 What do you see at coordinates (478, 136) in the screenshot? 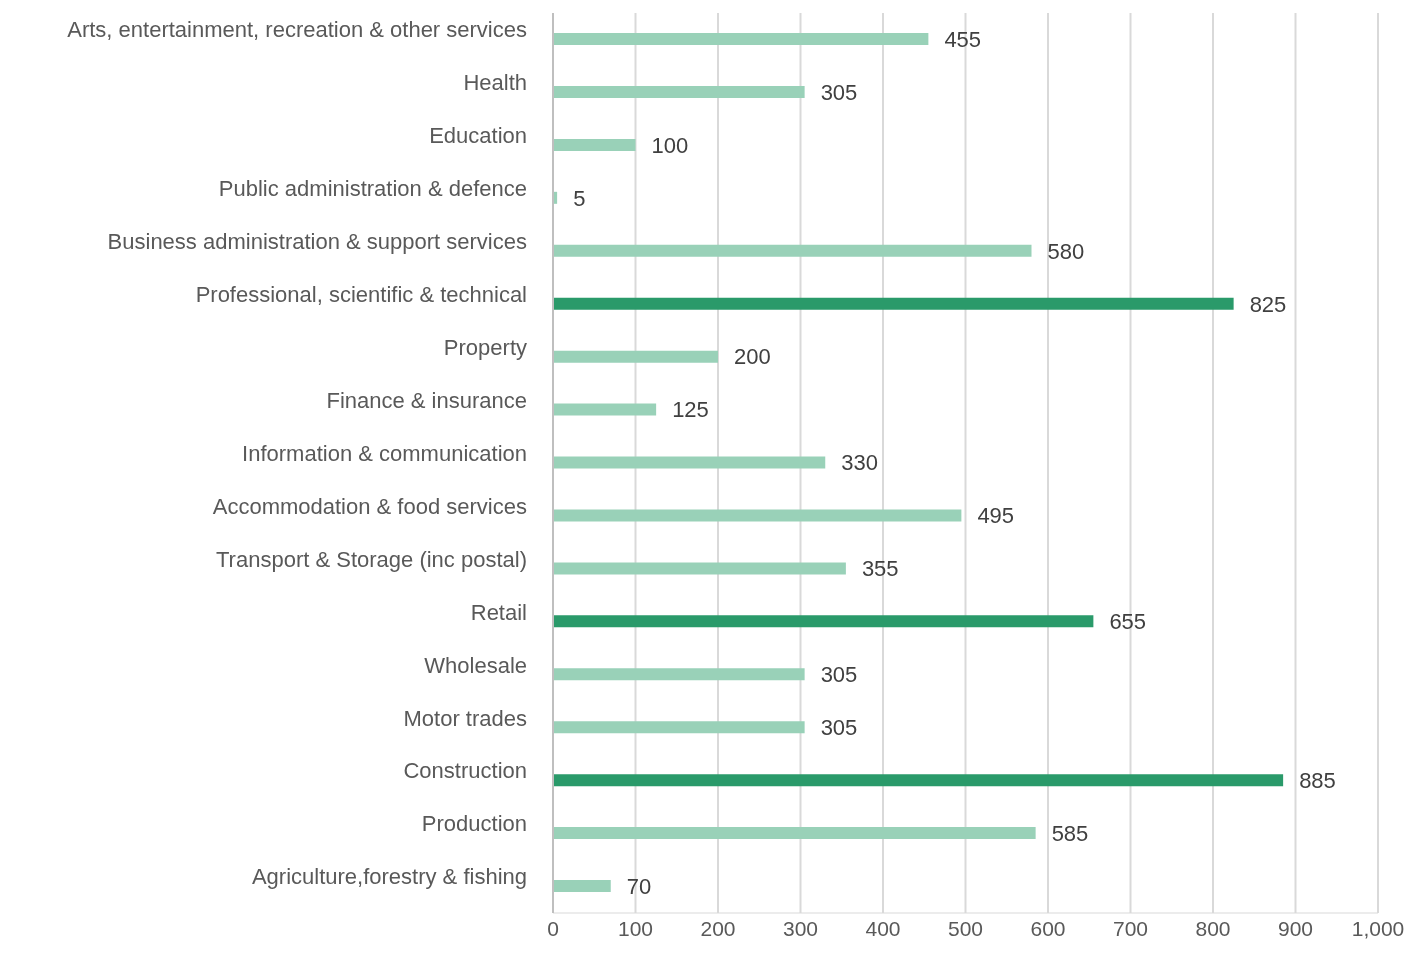
I see `y-tick-label: Education` at bounding box center [478, 136].